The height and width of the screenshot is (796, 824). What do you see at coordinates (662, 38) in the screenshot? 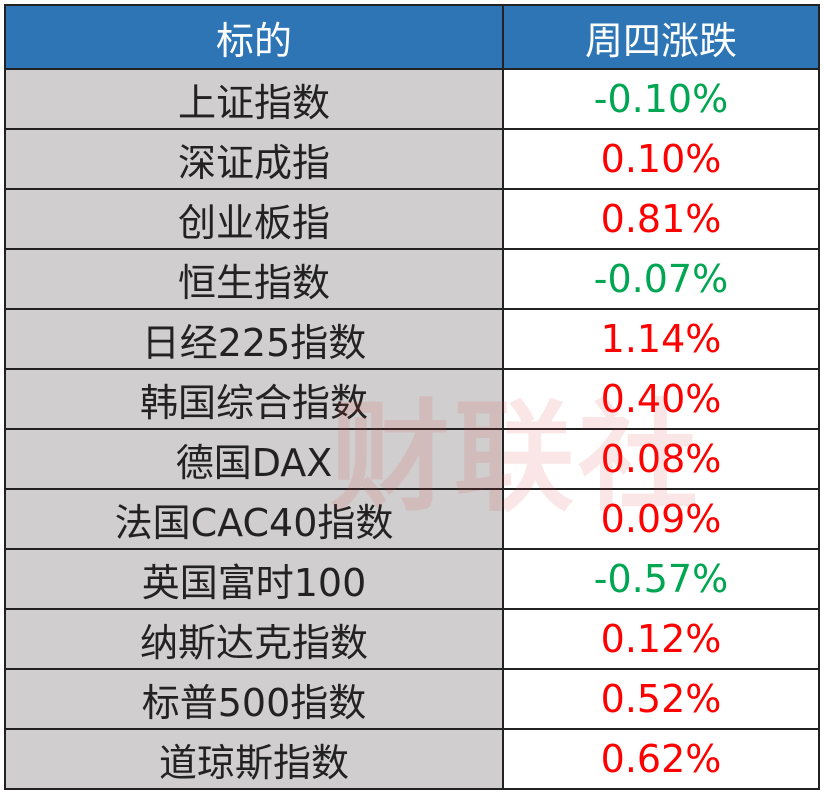
I see `header-cell: 周四涨跌` at bounding box center [662, 38].